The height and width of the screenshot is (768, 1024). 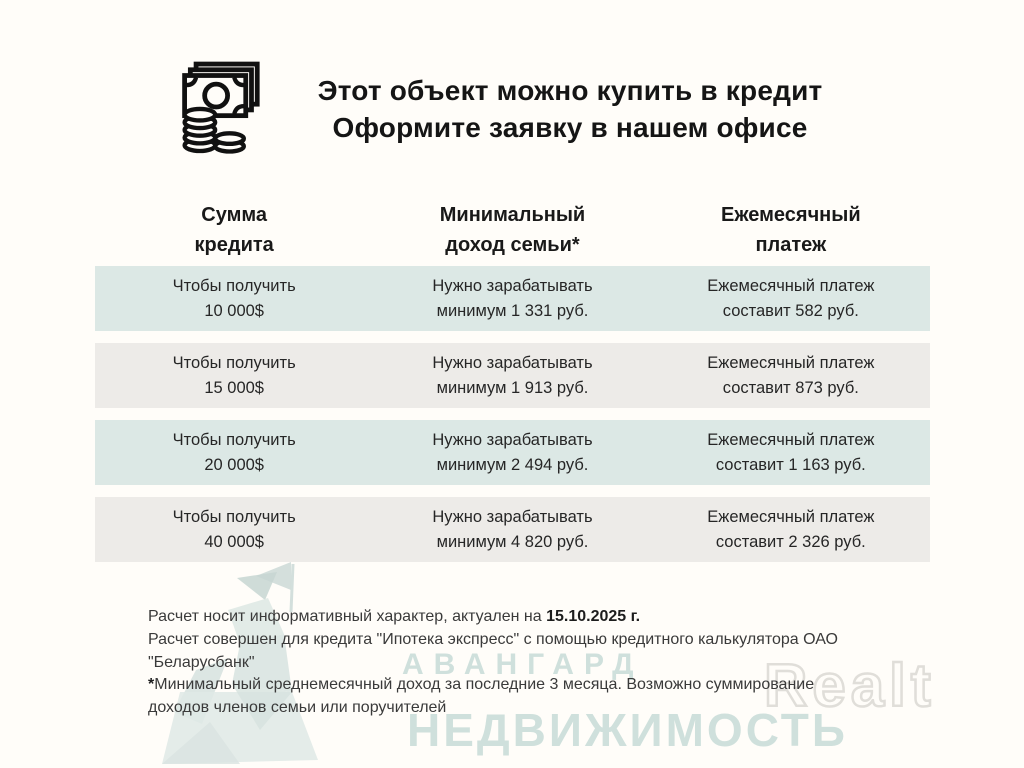 What do you see at coordinates (297, 708) in the screenshot?
I see `disclaimer-line-5: доходов членов семьи или поручителей` at bounding box center [297, 708].